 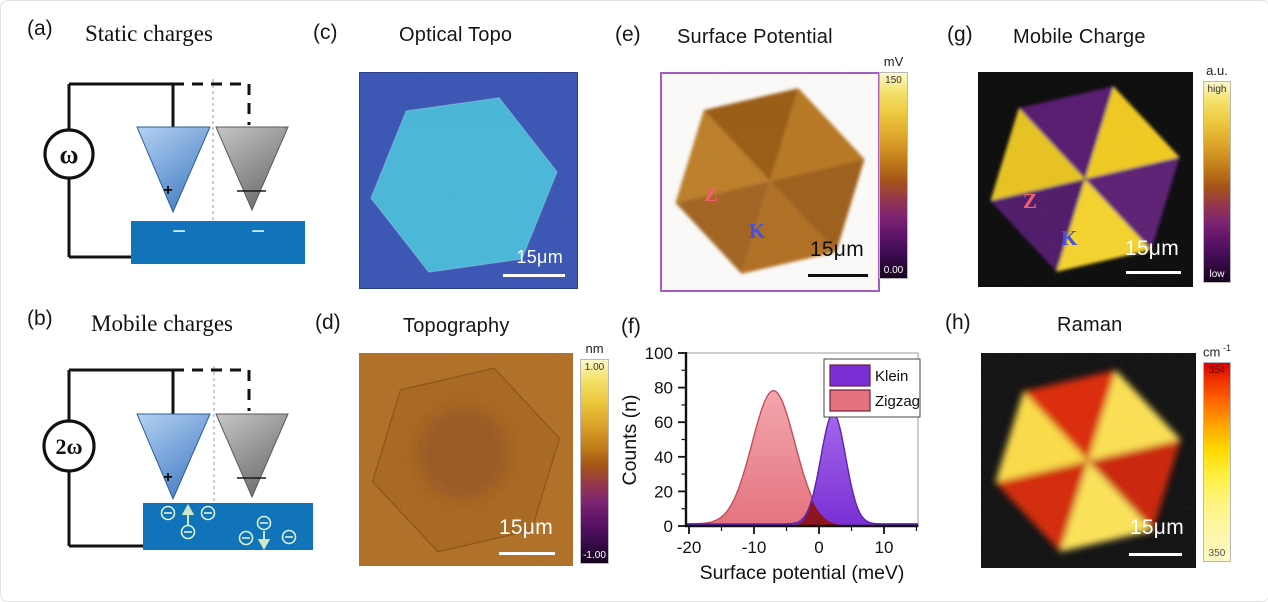 What do you see at coordinates (325, 32) in the screenshot?
I see `panel-label-c: (c)` at bounding box center [325, 32].